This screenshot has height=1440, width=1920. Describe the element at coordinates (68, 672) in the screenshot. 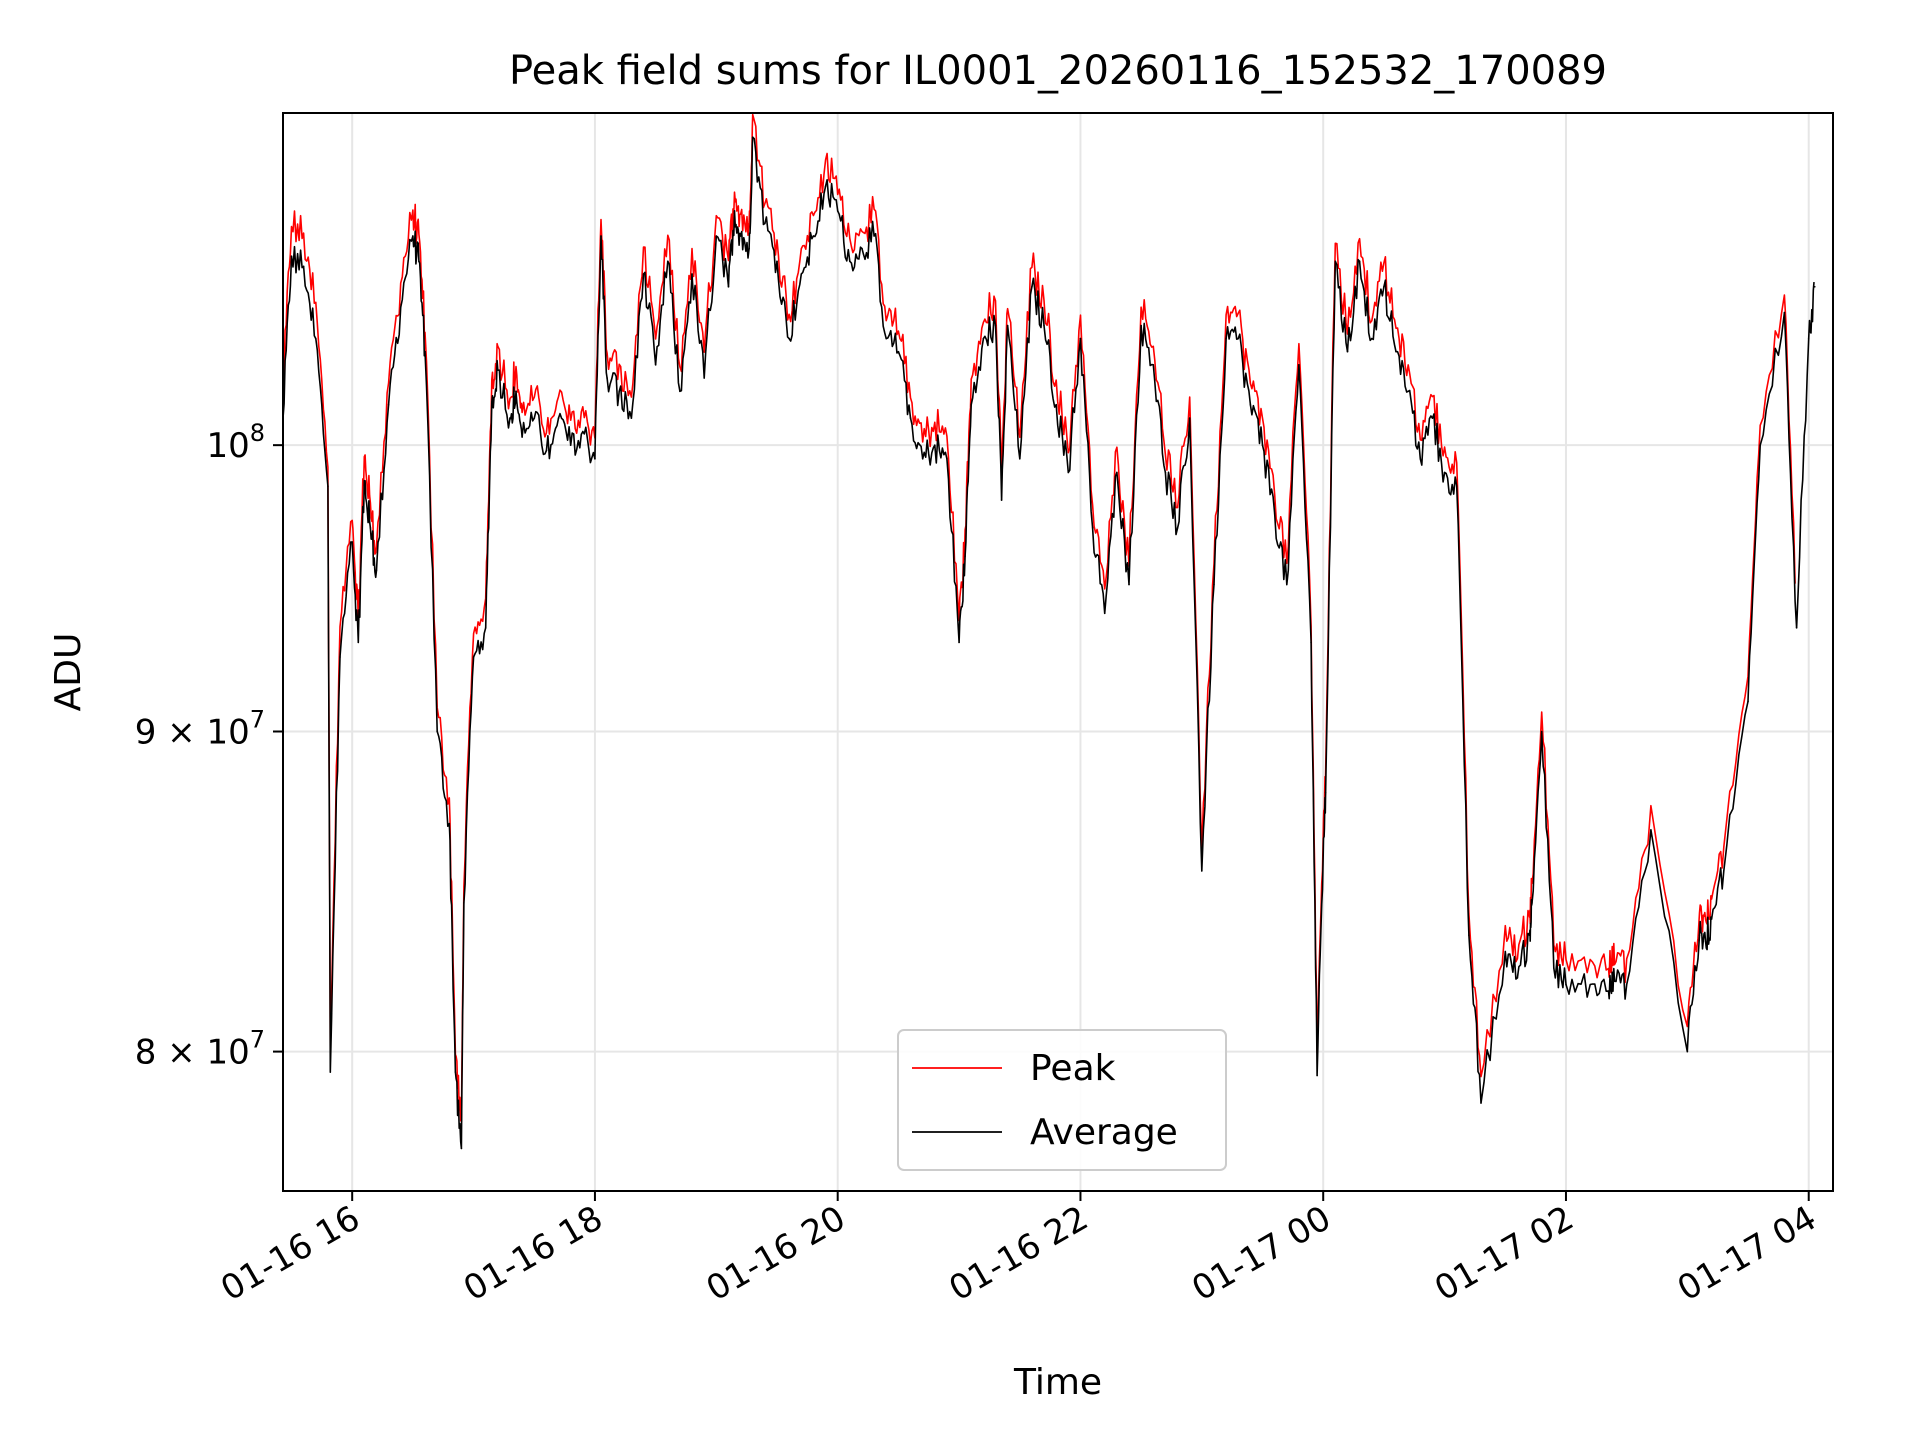

I see `y-axis-label: ADU` at that location.